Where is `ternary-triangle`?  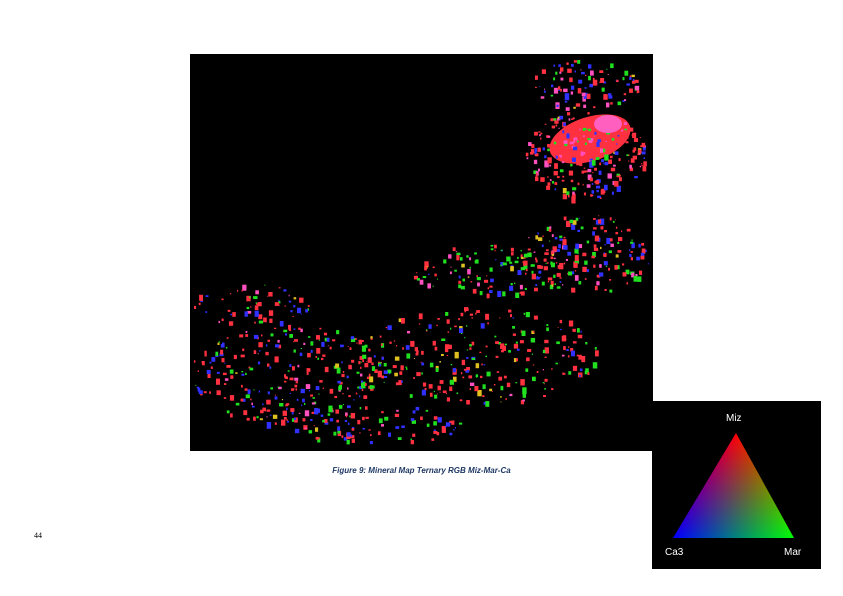
ternary-triangle is located at coordinates (733, 485).